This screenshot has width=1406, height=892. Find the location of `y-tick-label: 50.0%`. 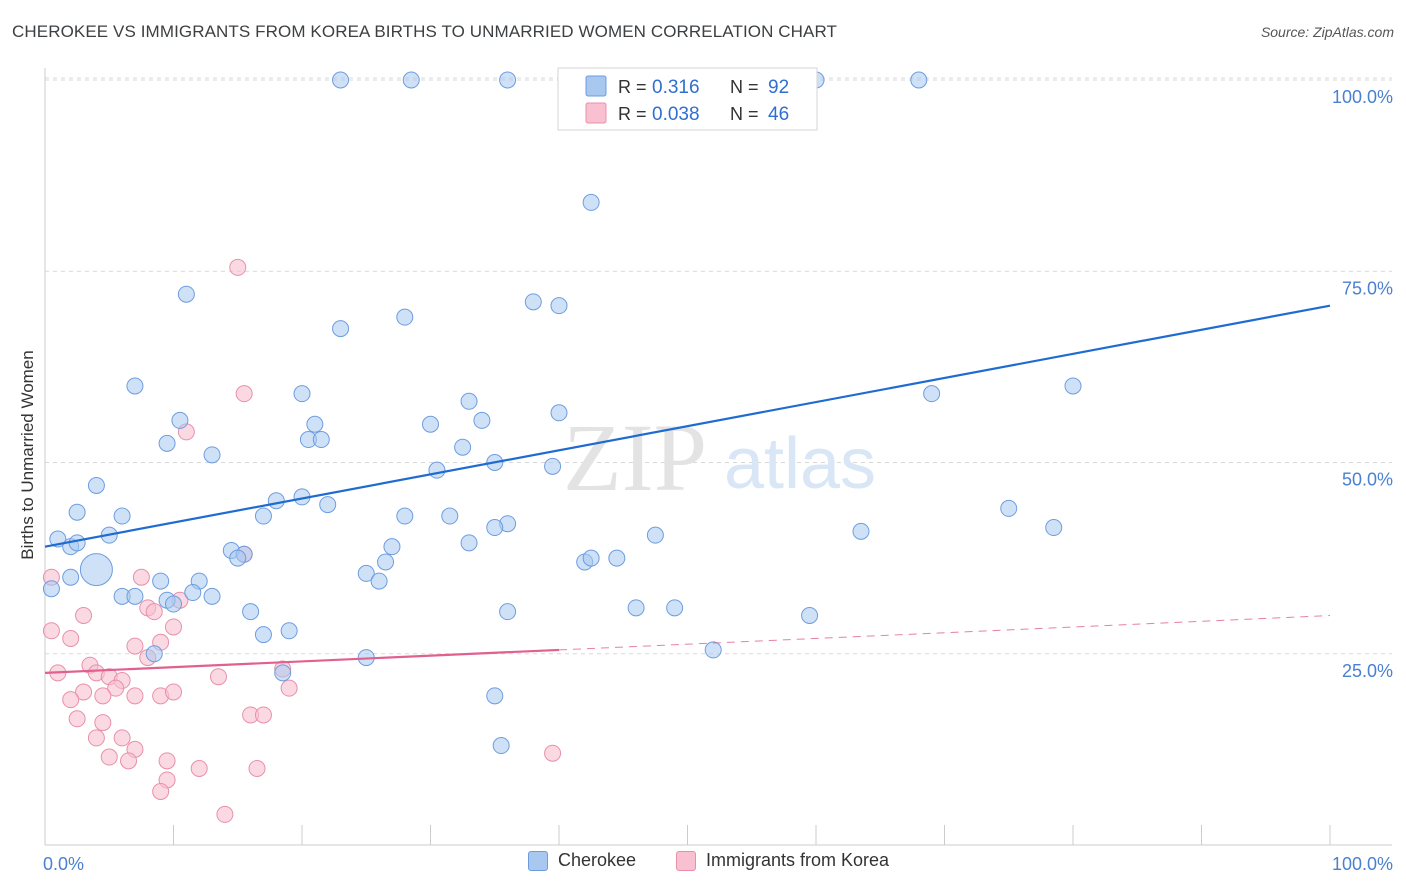

y-tick-label: 50.0% is located at coordinates (1367, 480).